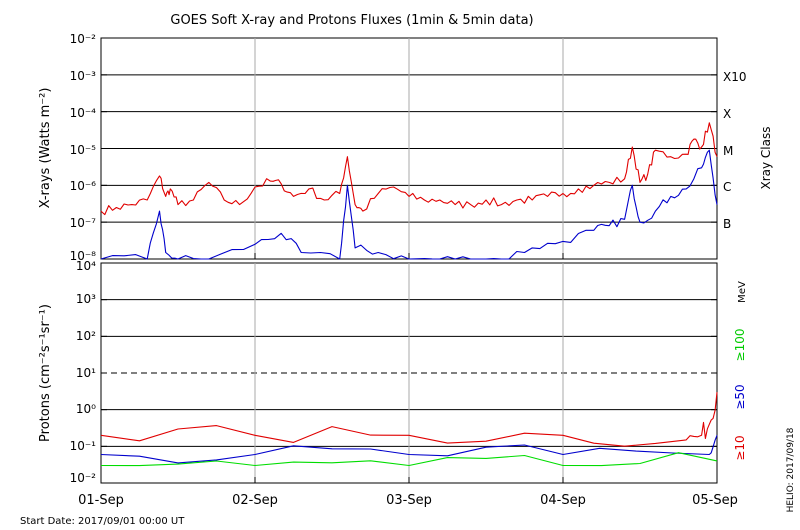 The image size is (800, 530). Describe the element at coordinates (727, 187) in the screenshot. I see `xray-class-label: C` at that location.